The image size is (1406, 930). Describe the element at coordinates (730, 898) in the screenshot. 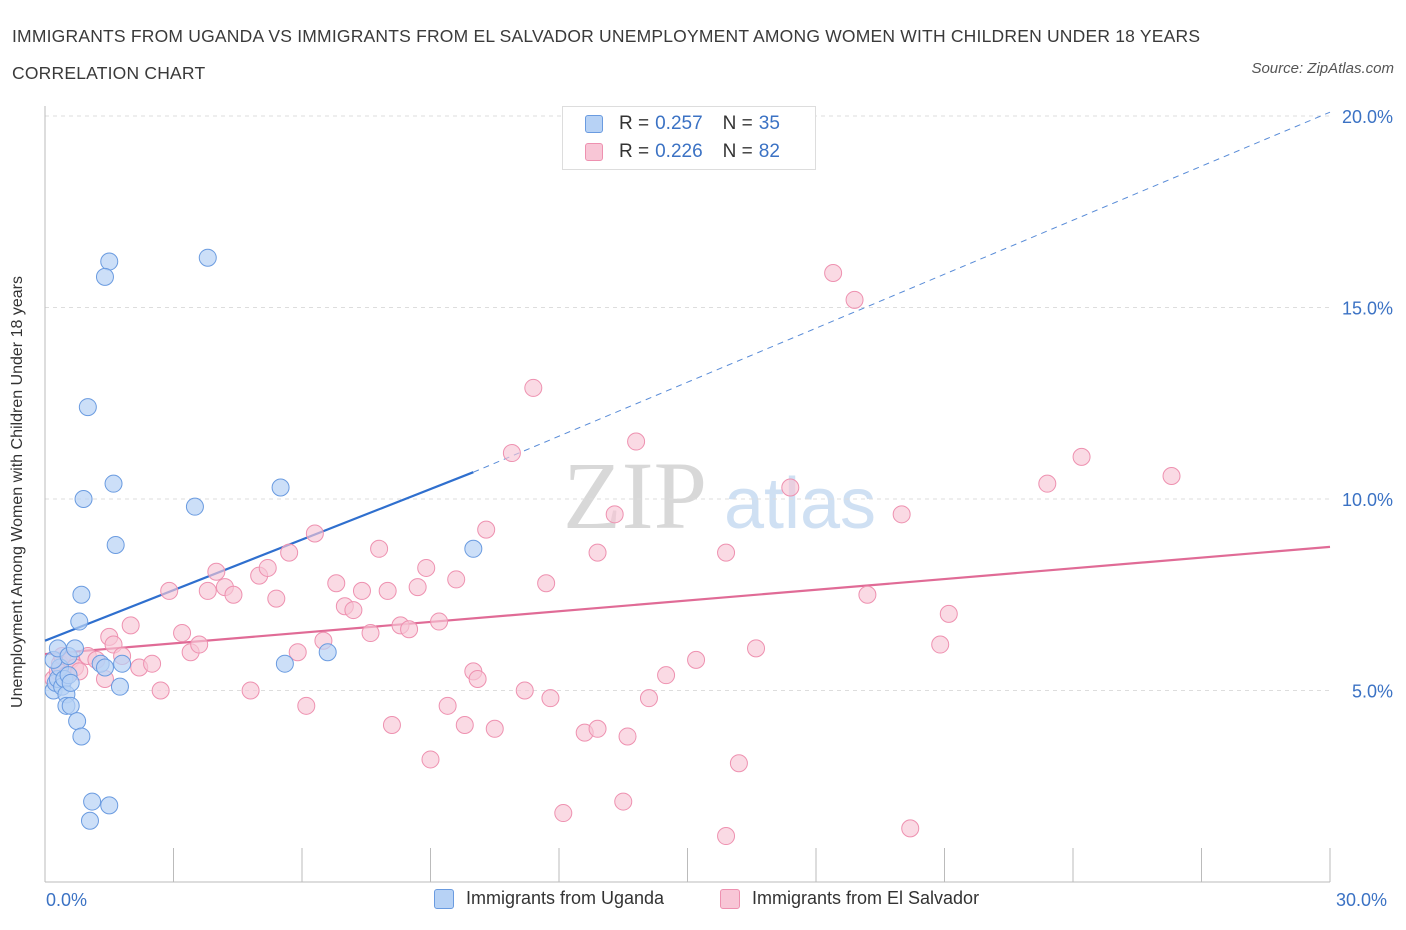

I see `legend-swatch-elsalvador` at that location.